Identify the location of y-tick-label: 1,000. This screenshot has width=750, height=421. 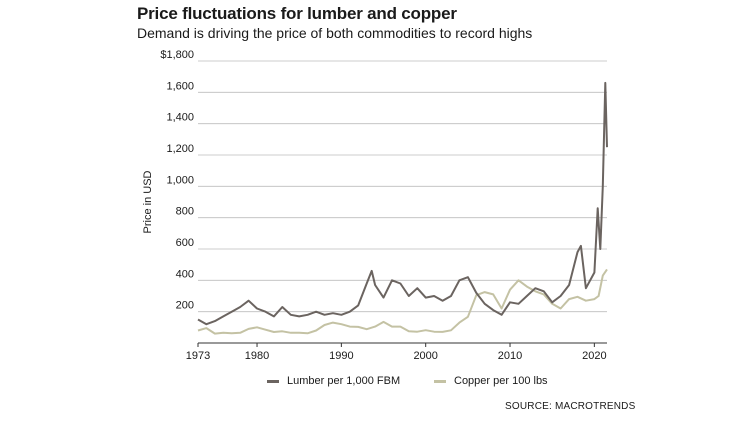
(180, 180).